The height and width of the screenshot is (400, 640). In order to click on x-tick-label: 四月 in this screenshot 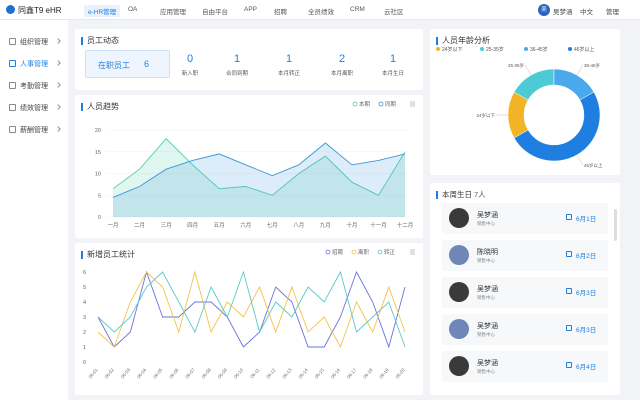, I will do `click(192, 225)`.